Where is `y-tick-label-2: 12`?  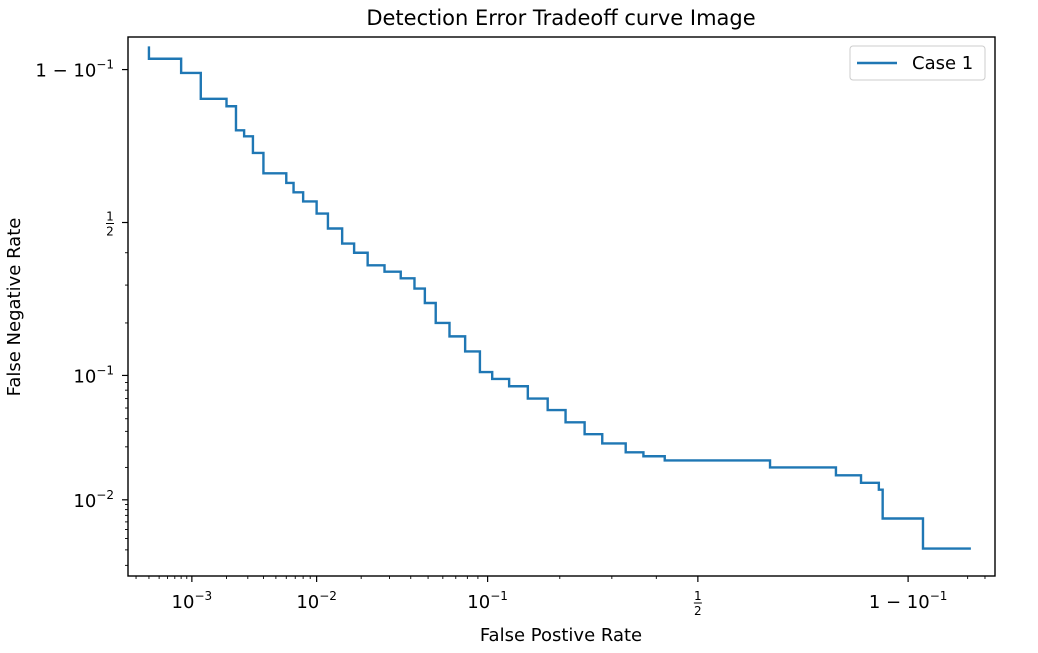
y-tick-label-2: 12 is located at coordinates (110, 224).